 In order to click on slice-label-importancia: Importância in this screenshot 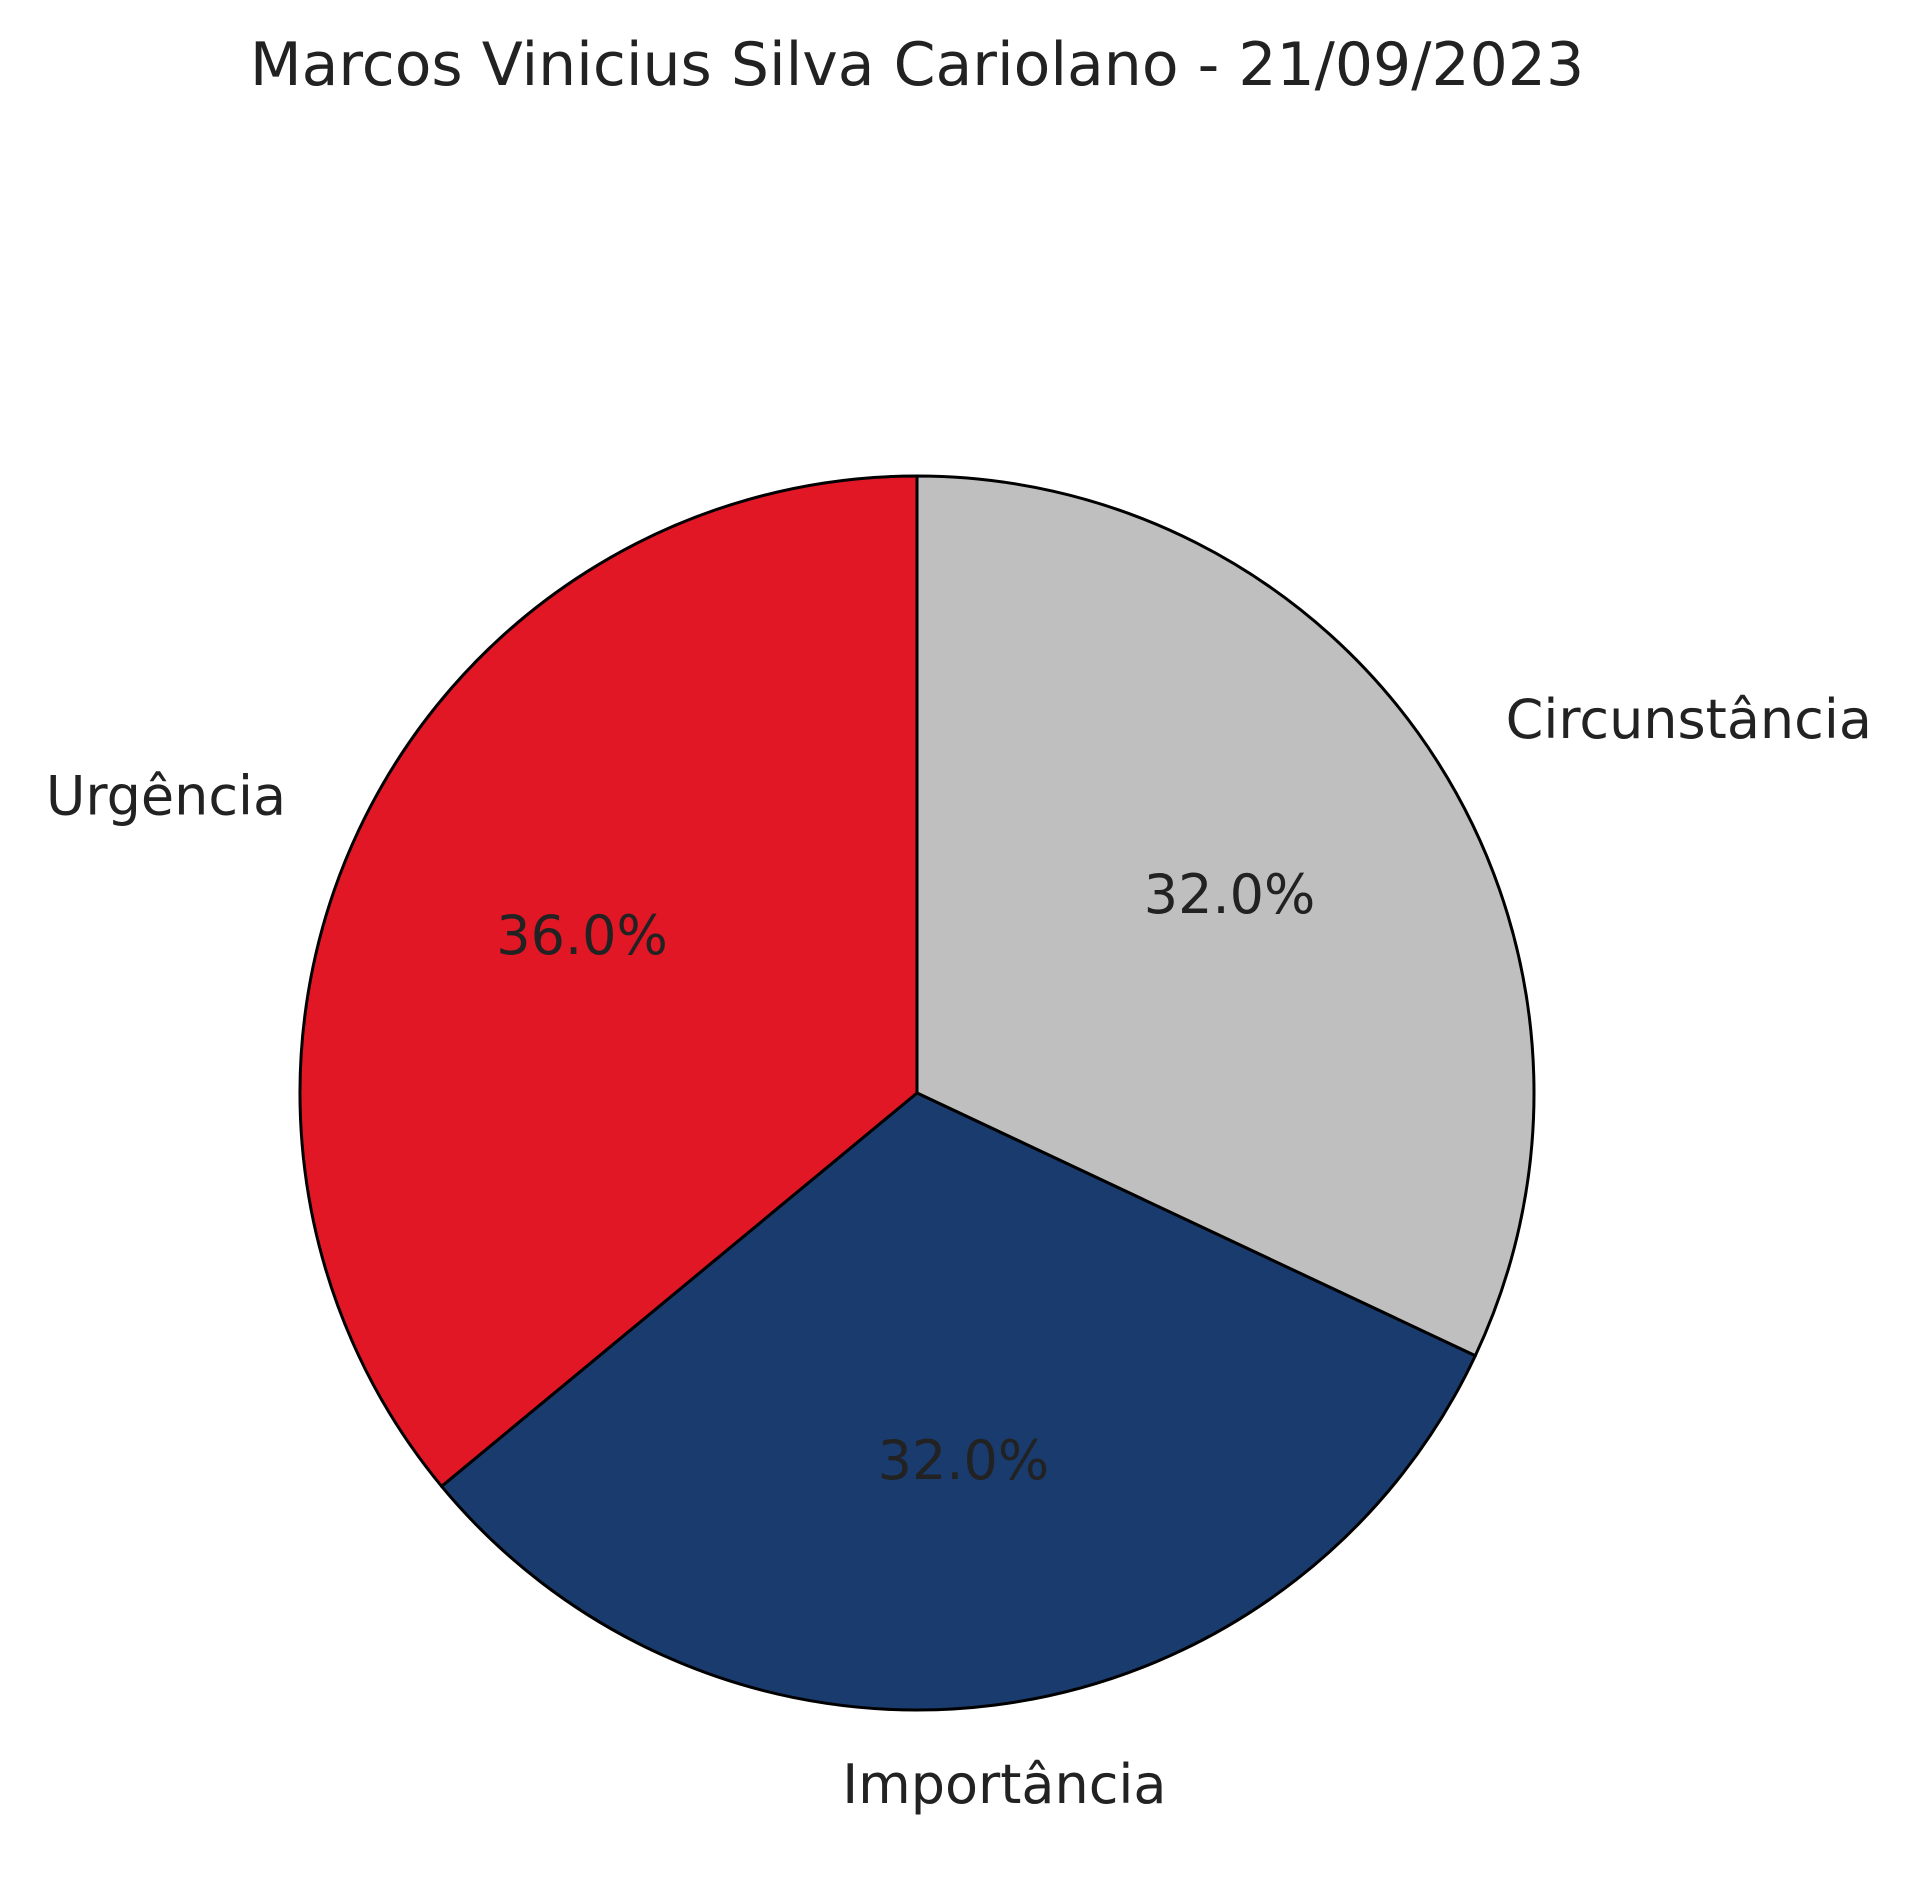, I will do `click(1004, 1784)`.